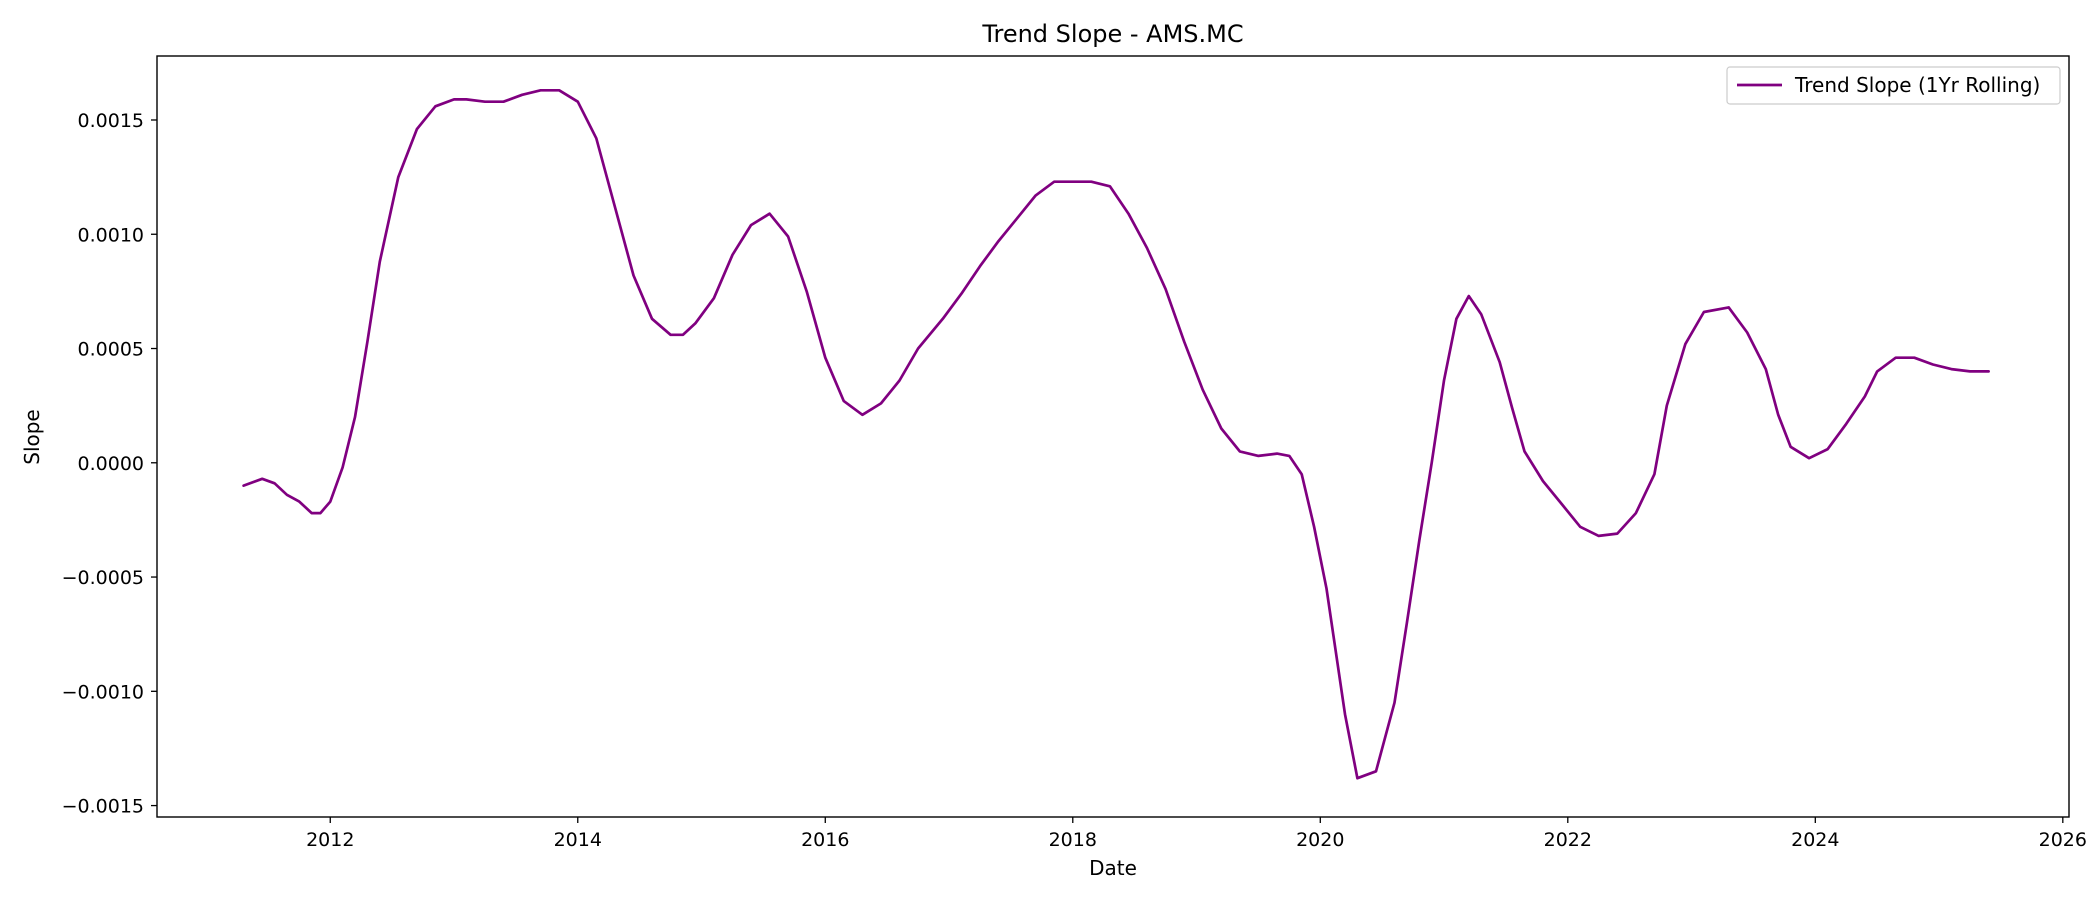 This screenshot has width=2100, height=900. I want to click on x-tick-label: 2024, so click(1815, 840).